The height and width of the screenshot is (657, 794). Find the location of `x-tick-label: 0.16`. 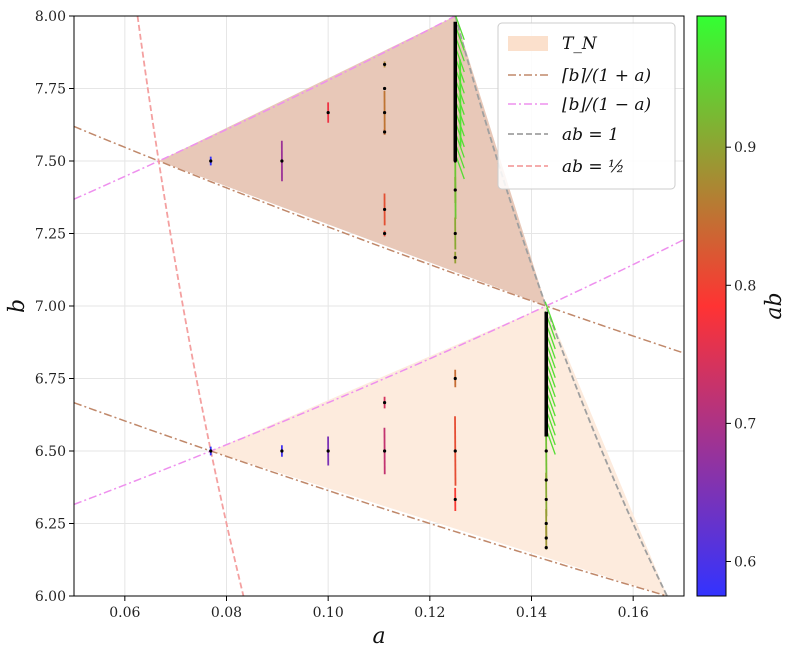

x-tick-label: 0.16 is located at coordinates (633, 613).